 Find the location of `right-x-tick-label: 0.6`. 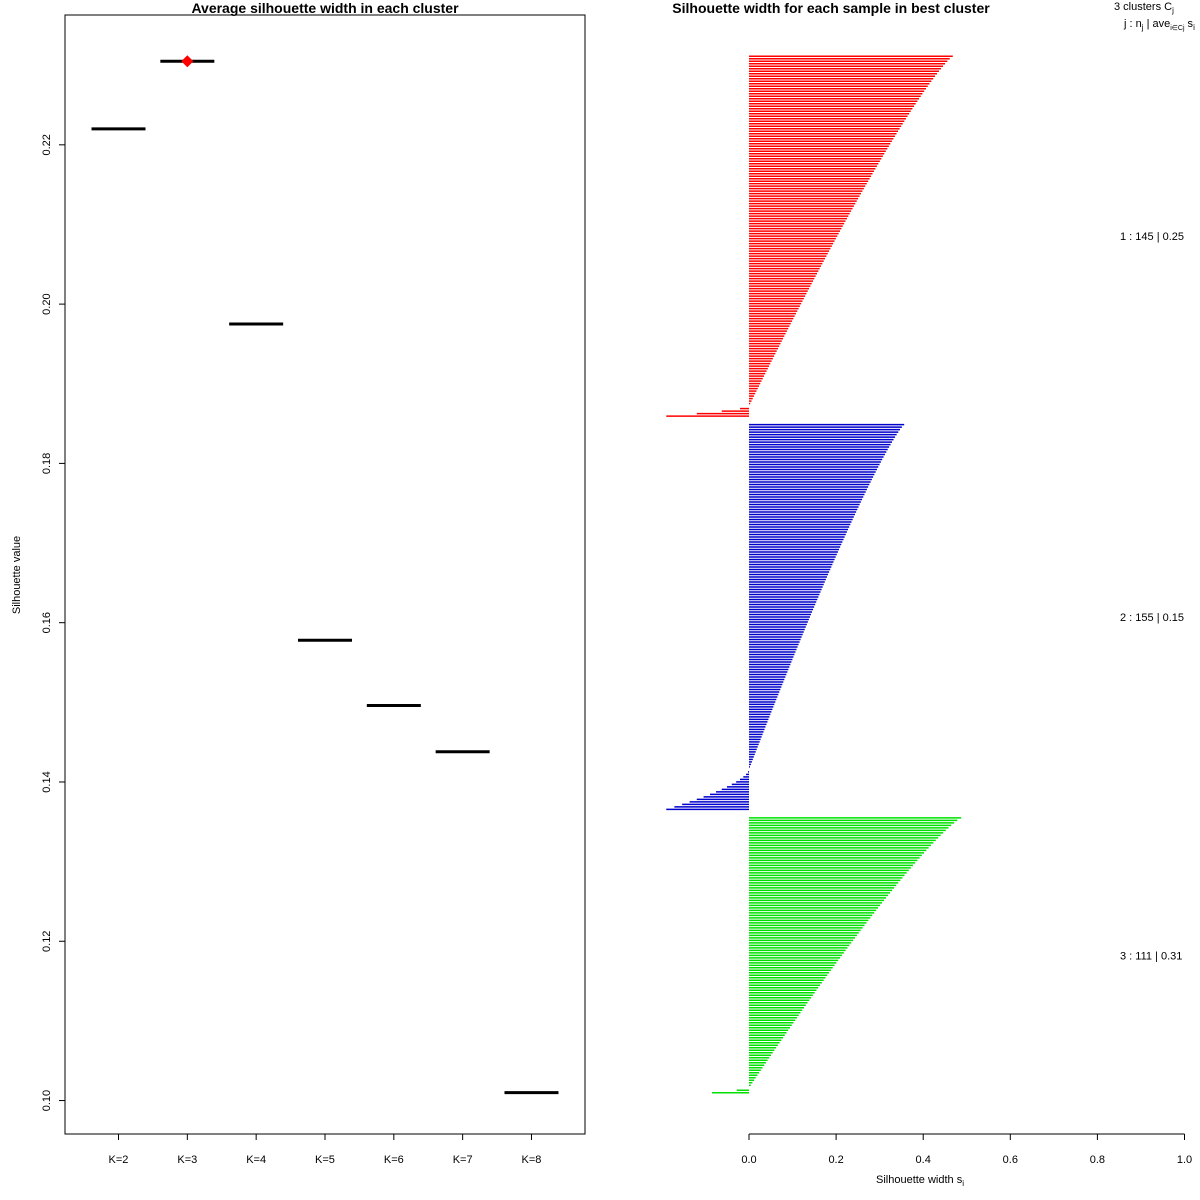

right-x-tick-label: 0.6 is located at coordinates (1010, 1160).